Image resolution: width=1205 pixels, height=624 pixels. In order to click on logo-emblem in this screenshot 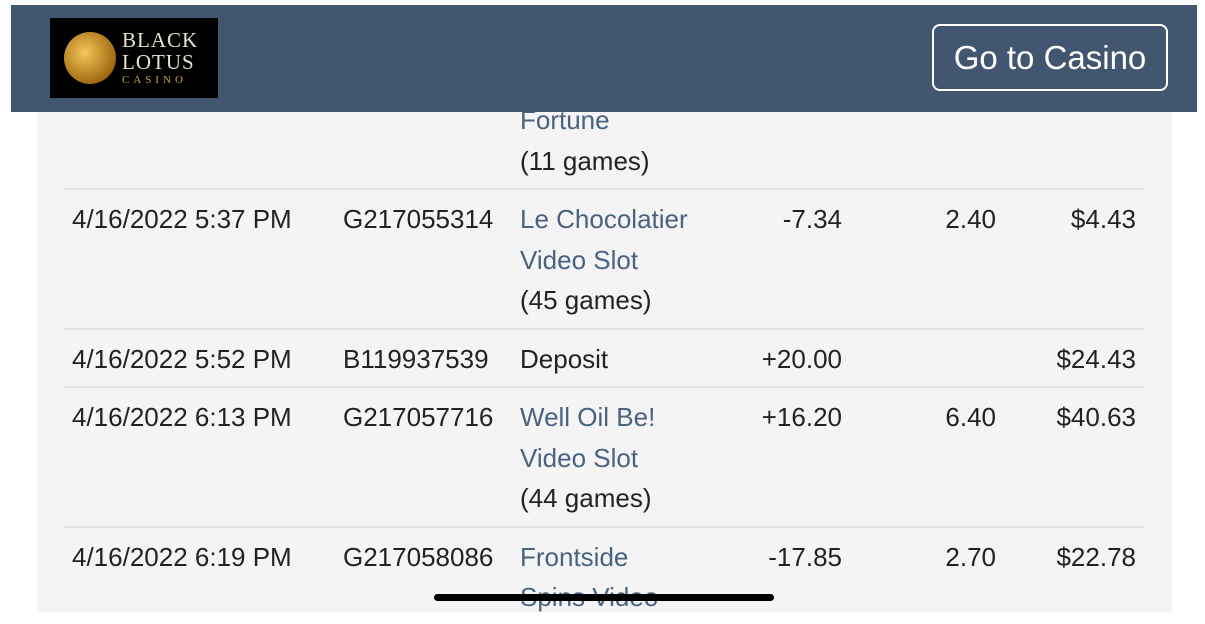, I will do `click(90, 58)`.